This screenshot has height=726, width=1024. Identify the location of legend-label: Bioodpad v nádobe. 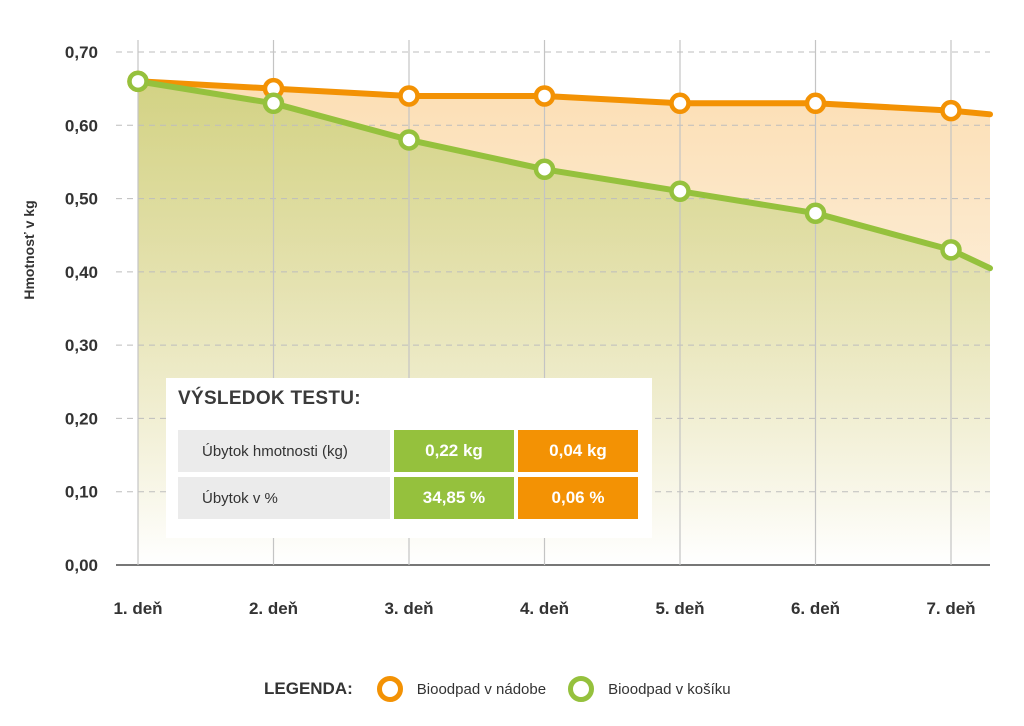
(481, 689).